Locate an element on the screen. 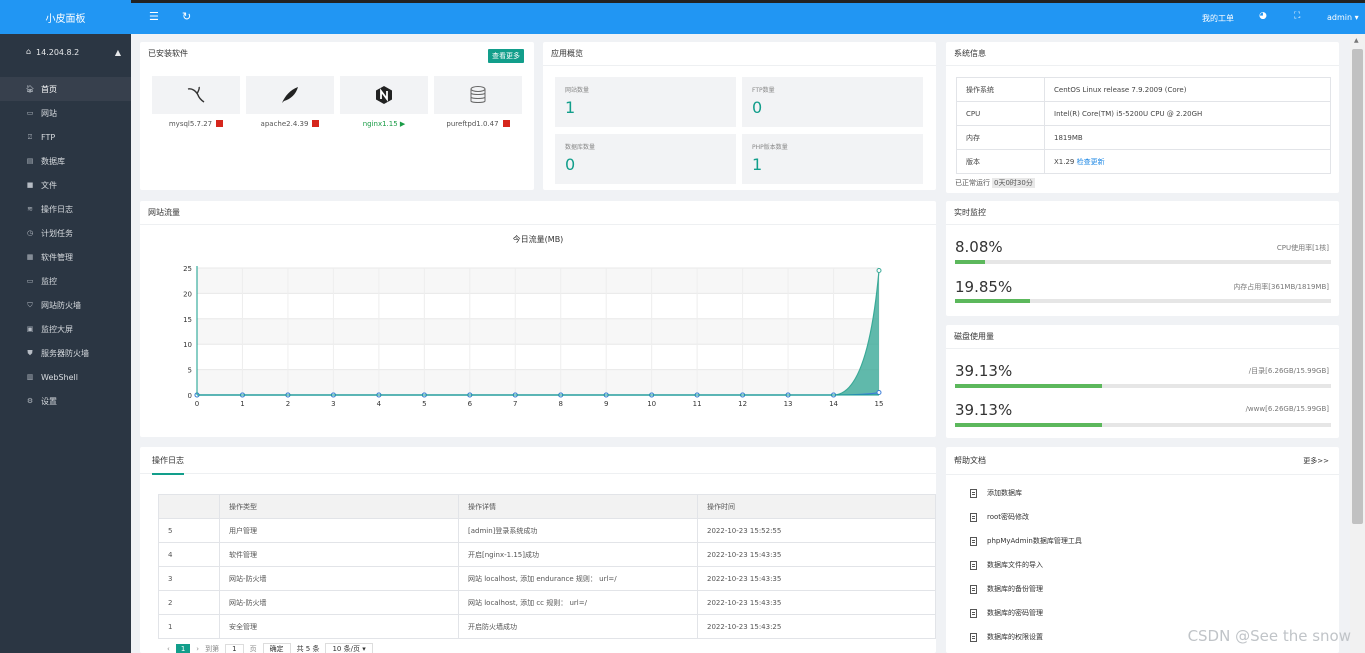  help-doc-link: 数据库的权限设置 is located at coordinates (1006, 637).